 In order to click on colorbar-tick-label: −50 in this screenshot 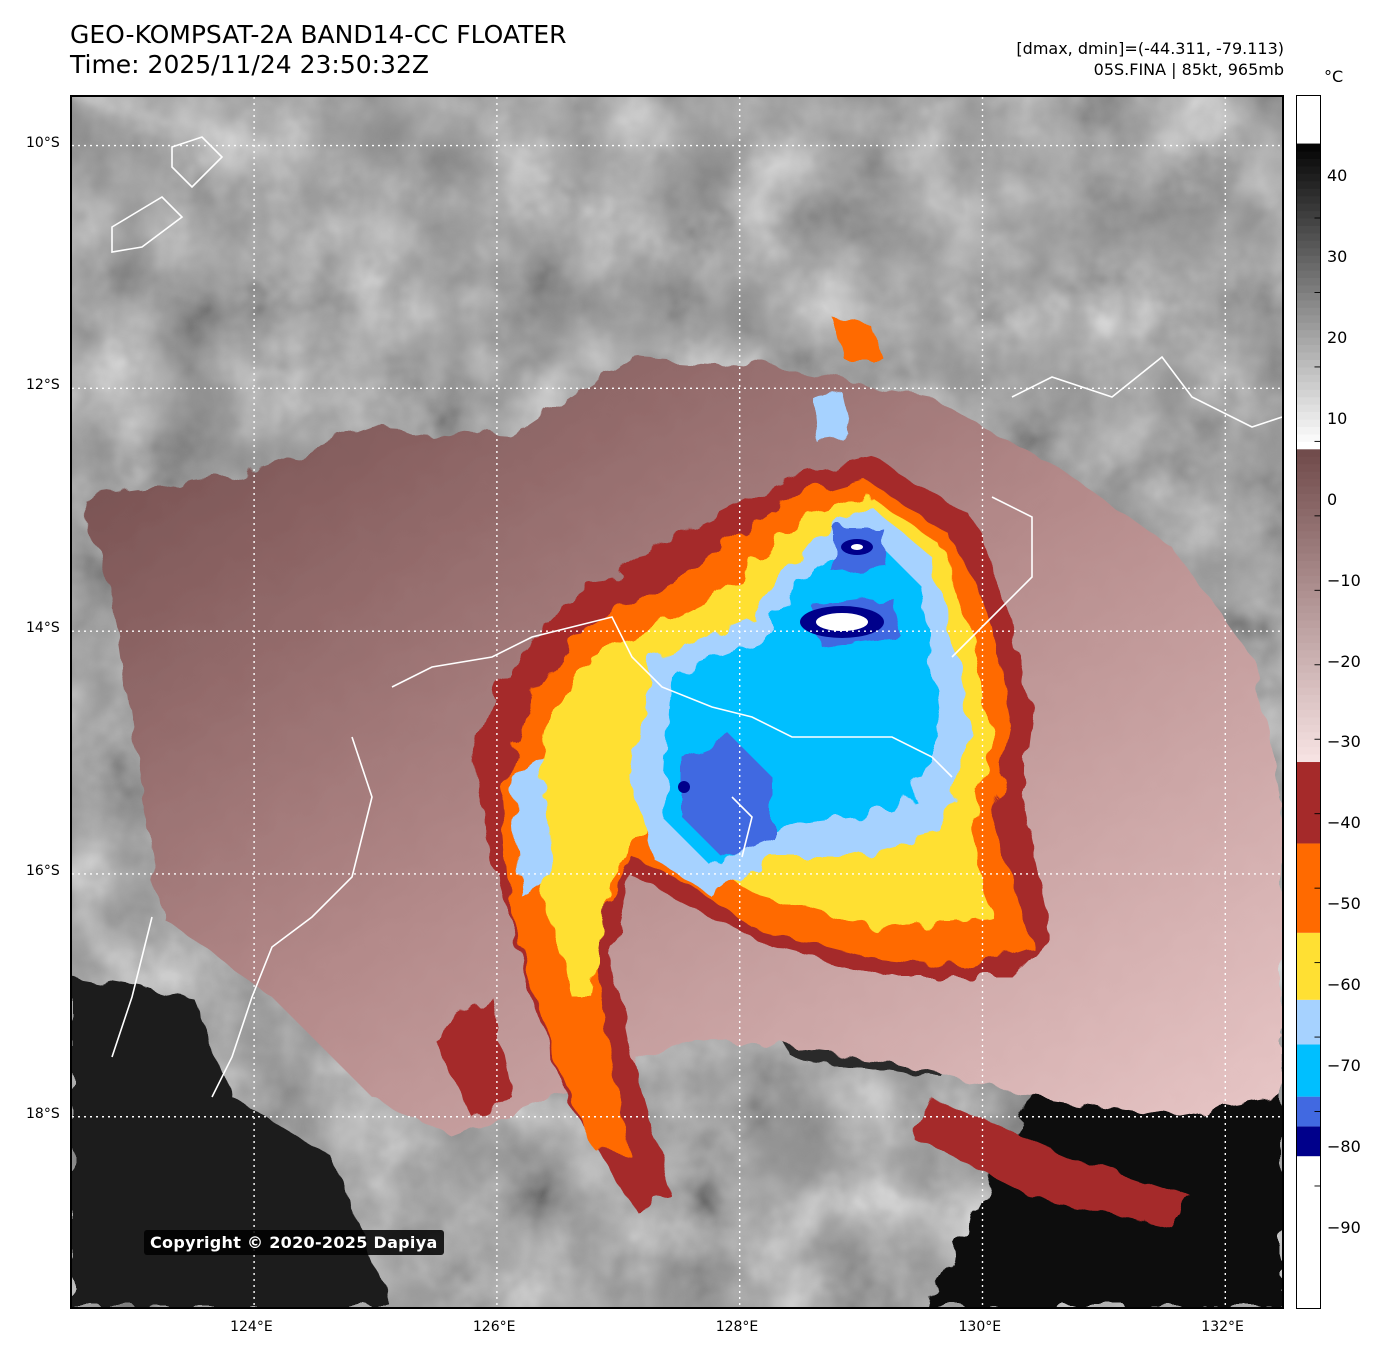, I will do `click(1344, 904)`.